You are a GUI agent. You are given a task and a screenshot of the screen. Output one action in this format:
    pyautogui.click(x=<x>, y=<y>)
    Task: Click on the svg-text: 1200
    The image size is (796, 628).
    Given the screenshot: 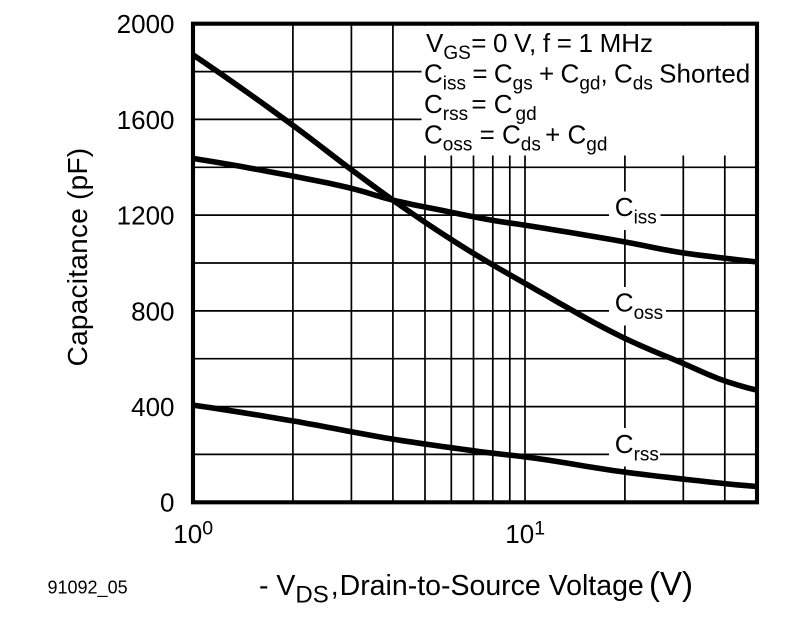 What is the action you would take?
    pyautogui.click(x=146, y=216)
    